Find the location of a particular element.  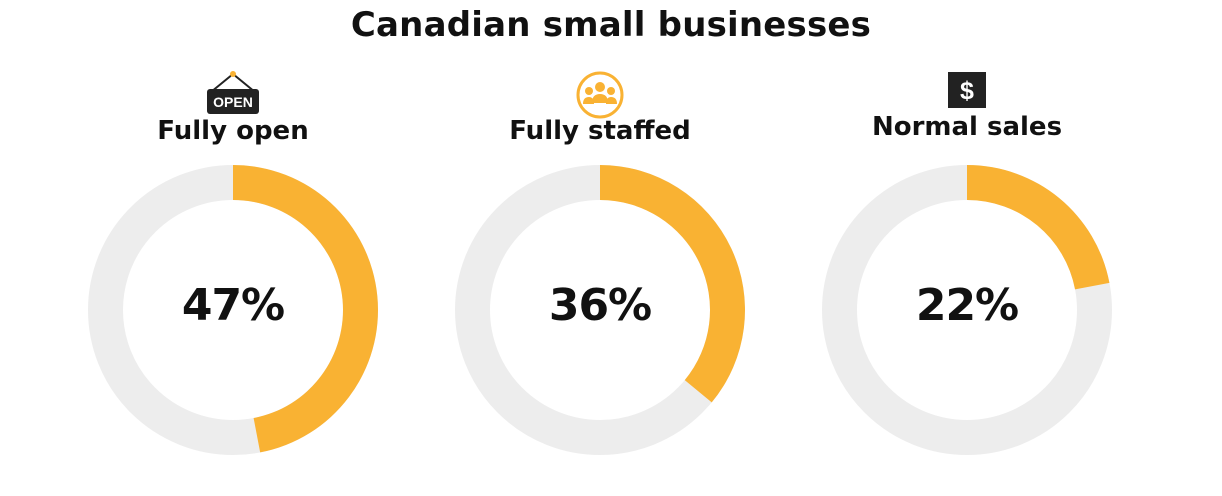

value-normal-sales: 22% is located at coordinates (967, 305).